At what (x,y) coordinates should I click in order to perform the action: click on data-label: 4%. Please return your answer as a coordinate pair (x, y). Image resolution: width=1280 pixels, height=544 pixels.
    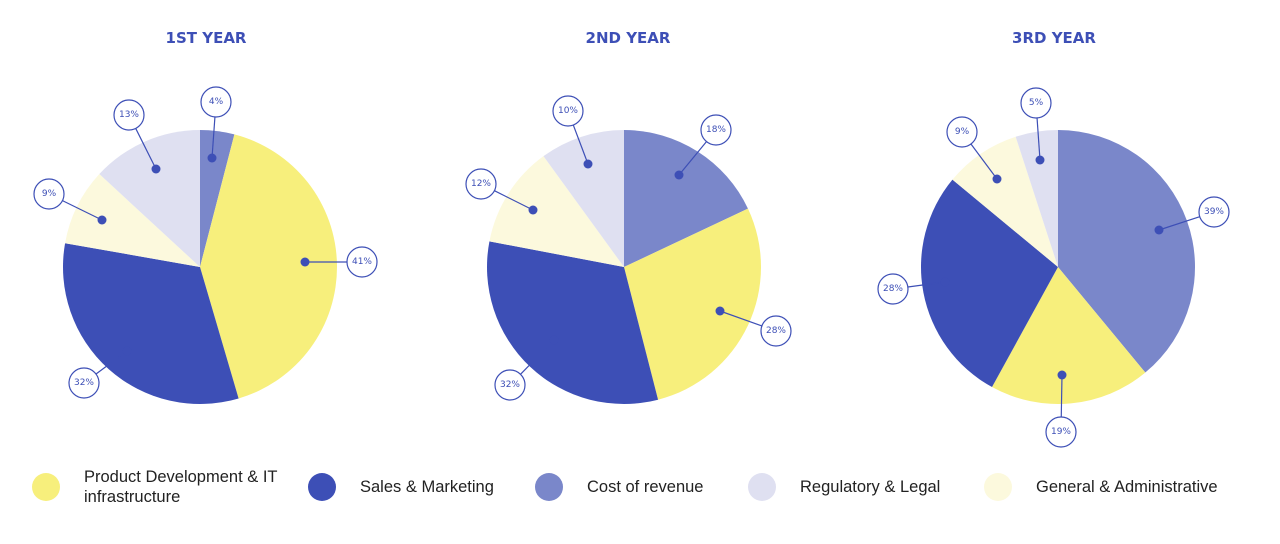
    Looking at the image, I should click on (216, 102).